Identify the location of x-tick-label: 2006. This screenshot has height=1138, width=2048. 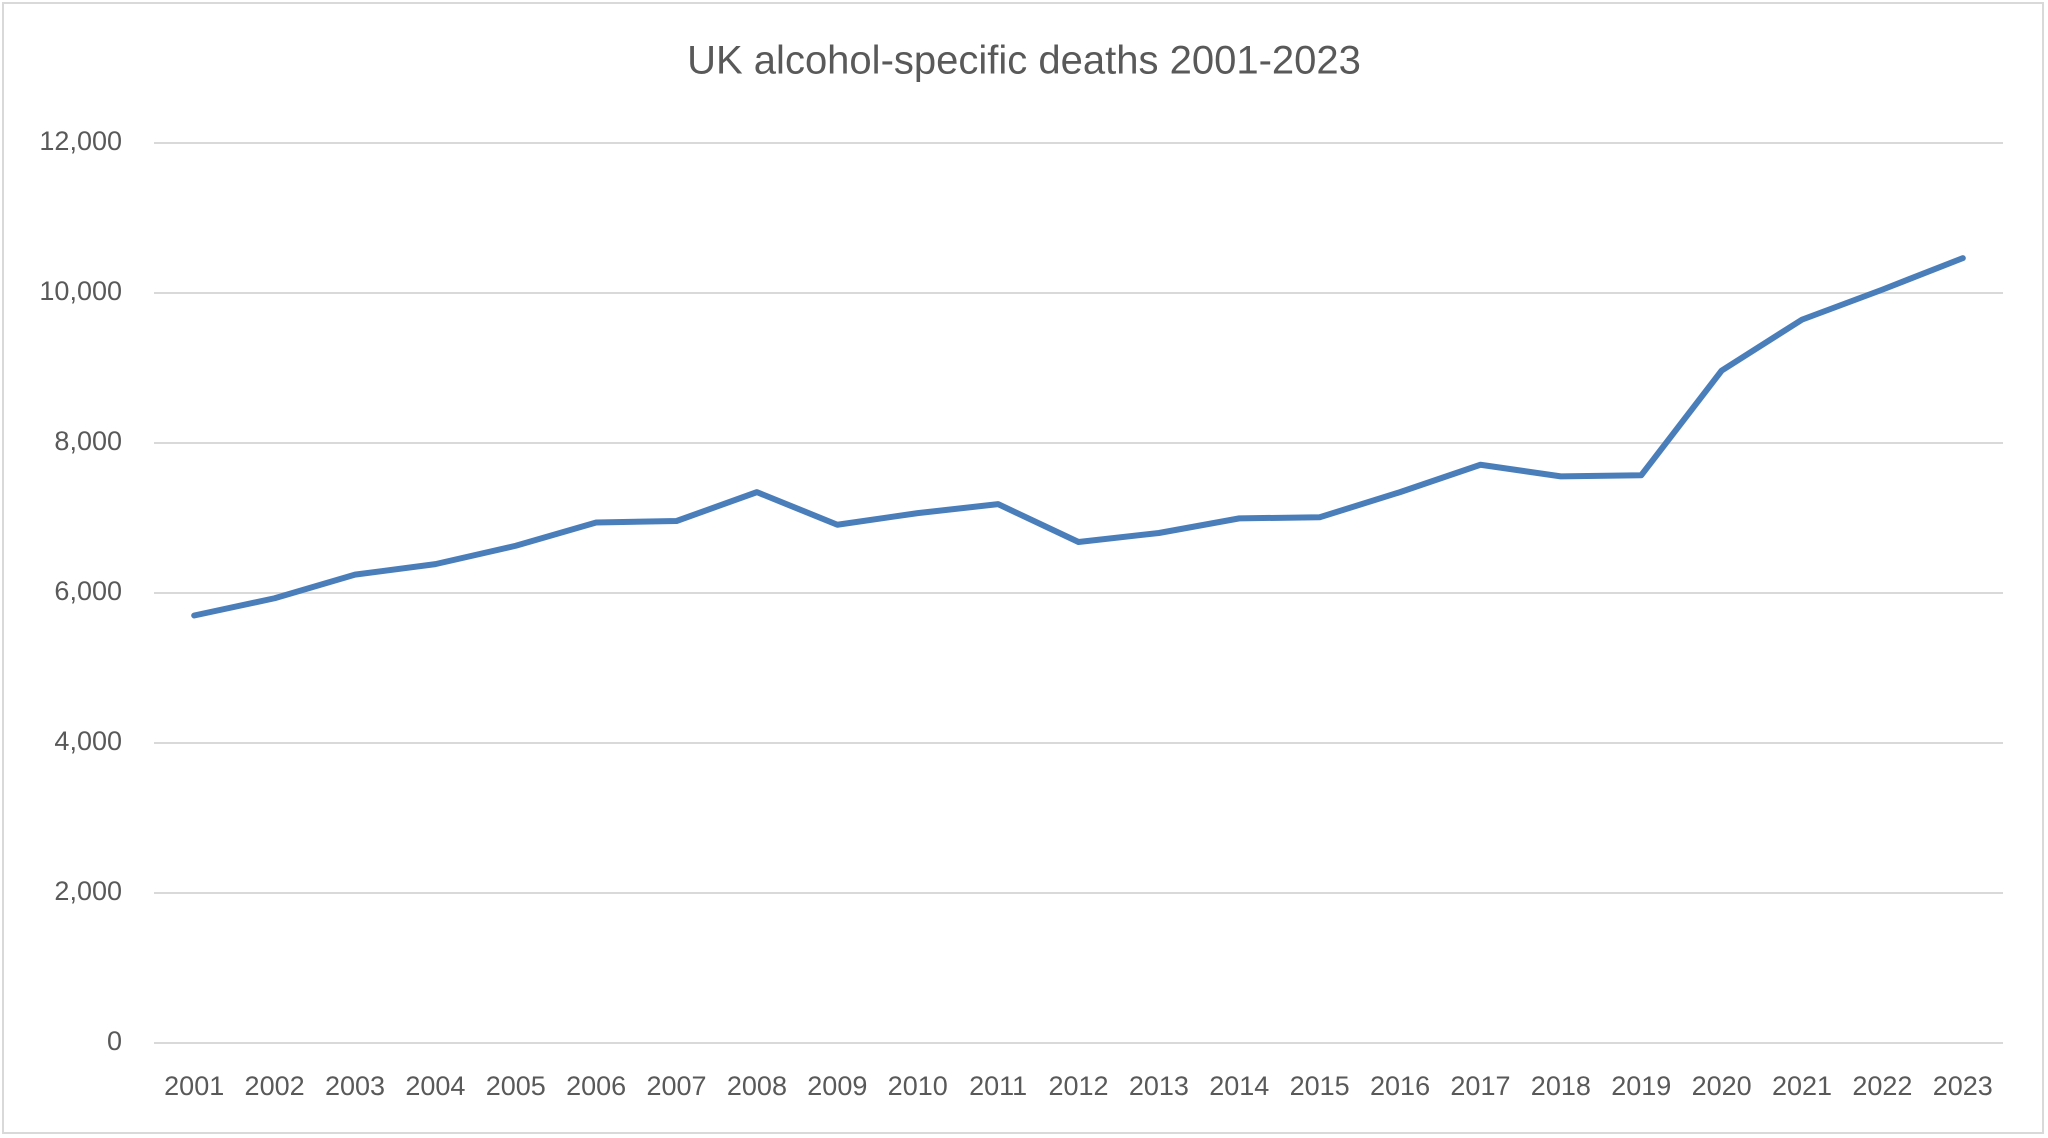
(596, 1086).